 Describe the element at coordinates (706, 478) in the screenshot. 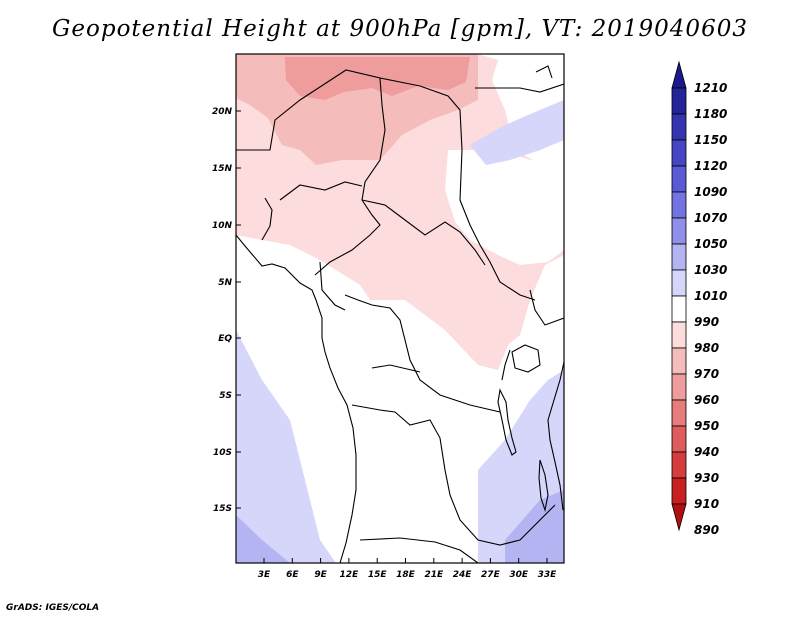

I see `colorbar-label: 930` at that location.